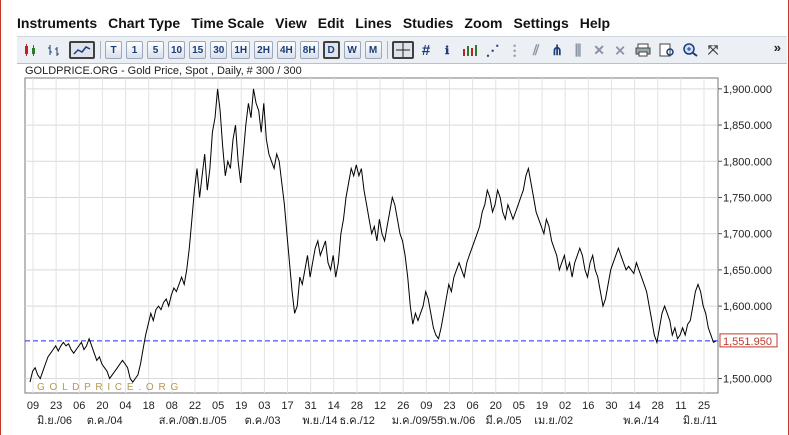 The width and height of the screenshot is (789, 435). I want to click on info-icon: ℹ, so click(447, 50).